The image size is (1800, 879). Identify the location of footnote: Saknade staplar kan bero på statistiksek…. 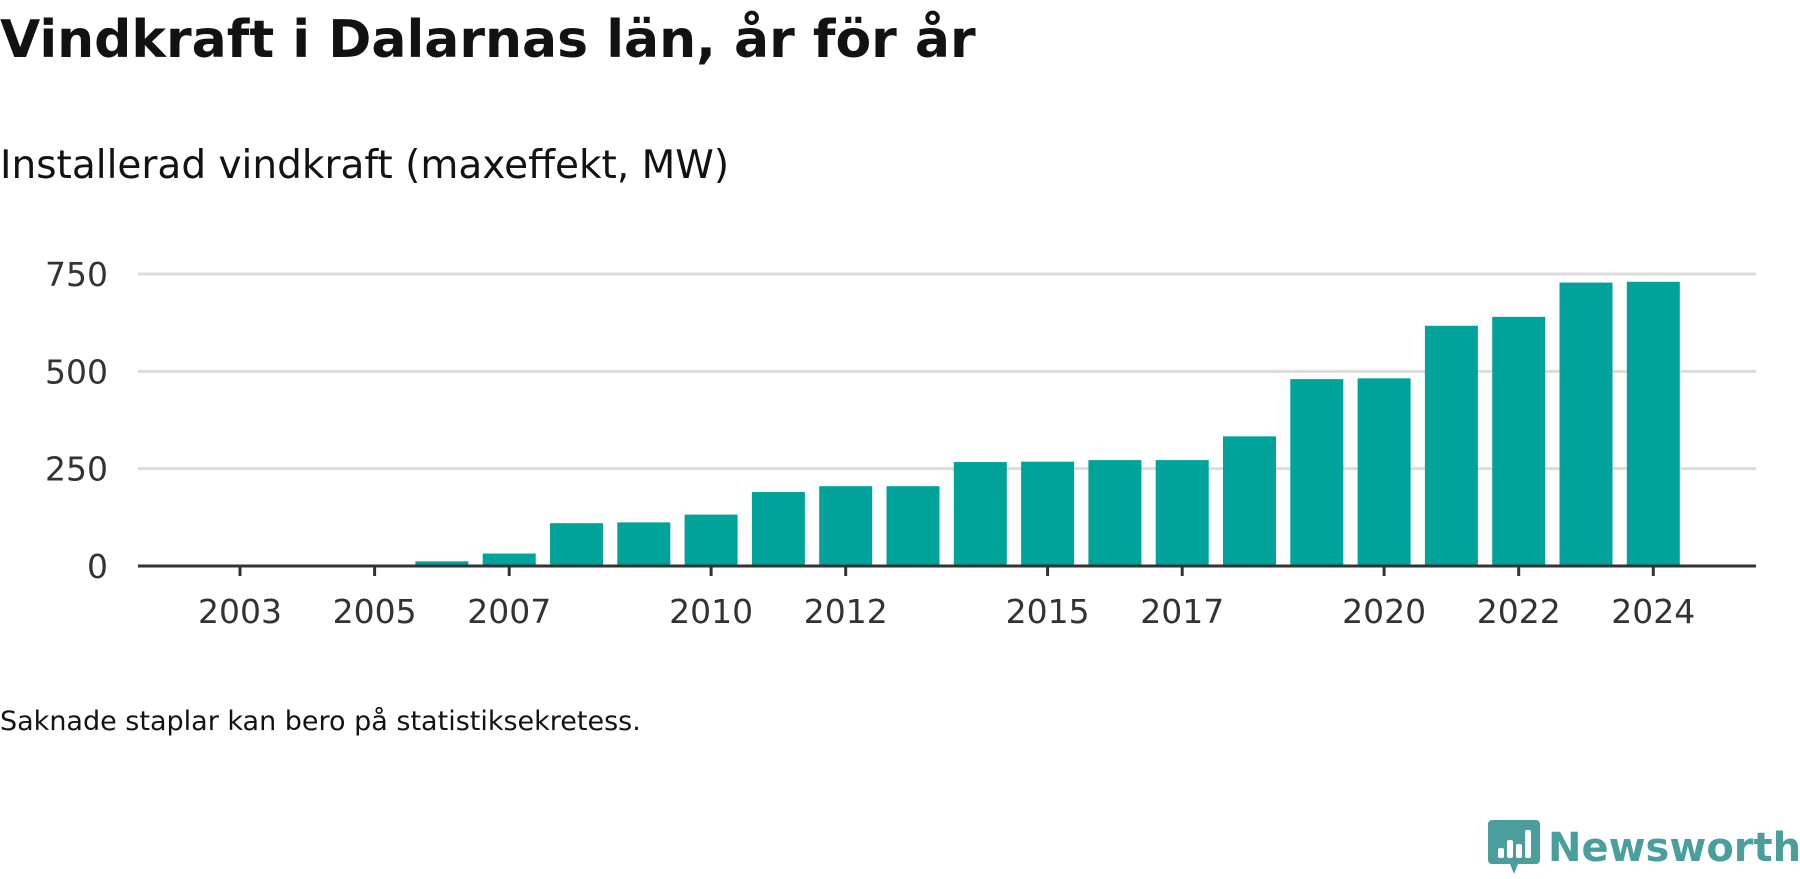
(320, 721).